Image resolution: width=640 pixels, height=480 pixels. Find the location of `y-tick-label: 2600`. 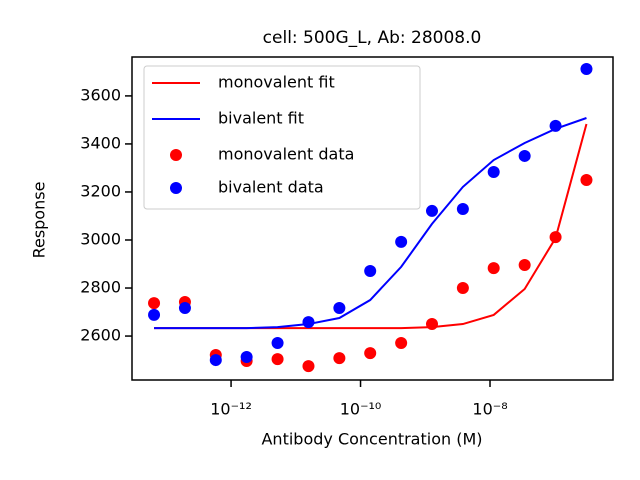

y-tick-label: 2600 is located at coordinates (100, 335).